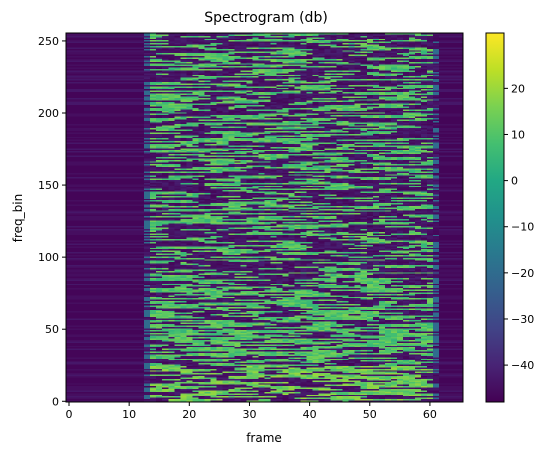 The height and width of the screenshot is (455, 554). Describe the element at coordinates (249, 414) in the screenshot. I see `x-tick-label: 30` at that location.